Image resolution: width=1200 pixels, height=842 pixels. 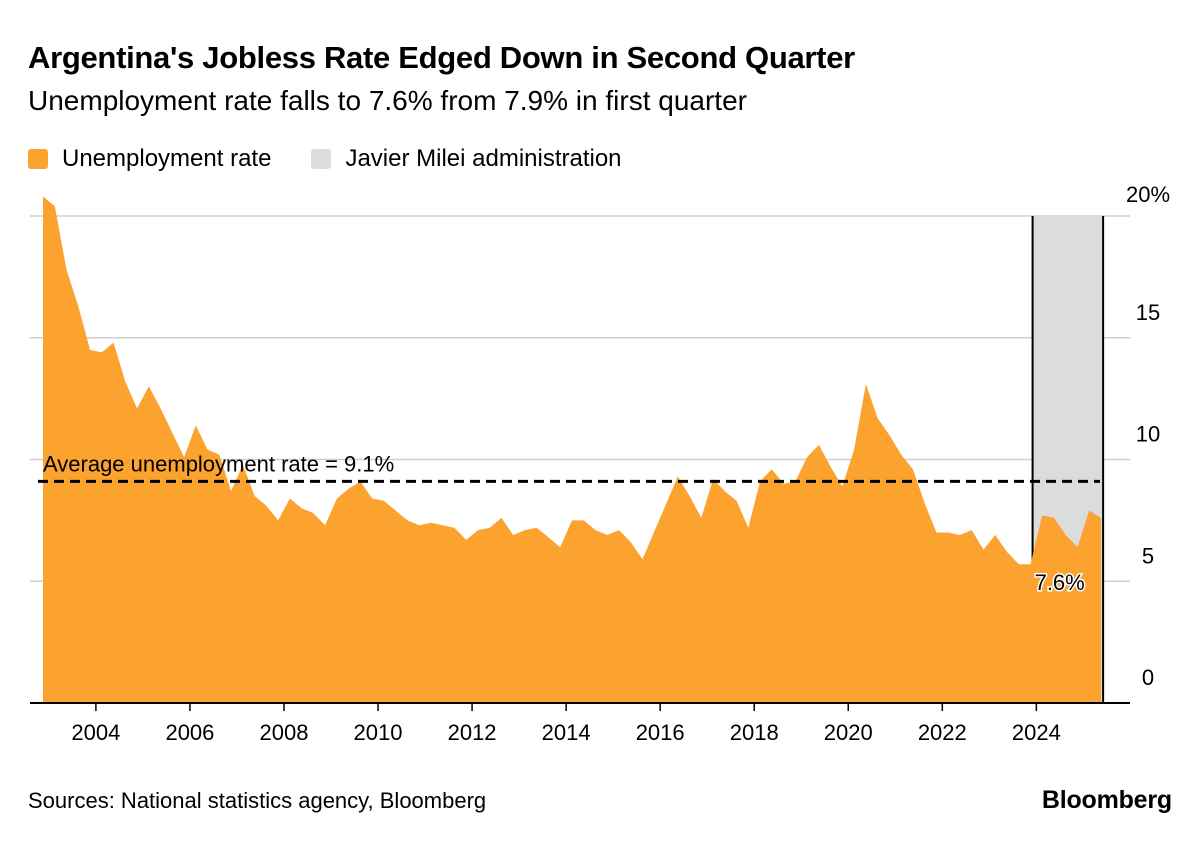 What do you see at coordinates (472, 732) in the screenshot?
I see `x-tick-label-2012: 2012` at bounding box center [472, 732].